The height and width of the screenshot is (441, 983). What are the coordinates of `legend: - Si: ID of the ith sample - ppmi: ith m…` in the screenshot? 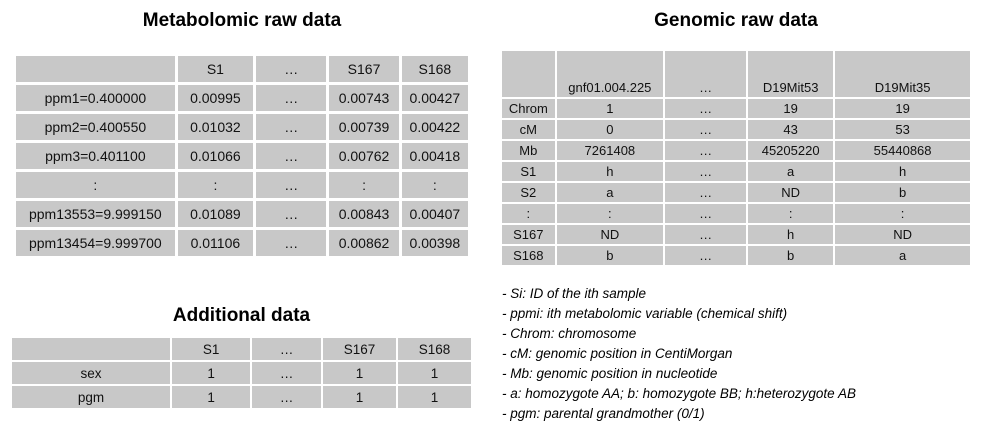 It's located at (679, 354).